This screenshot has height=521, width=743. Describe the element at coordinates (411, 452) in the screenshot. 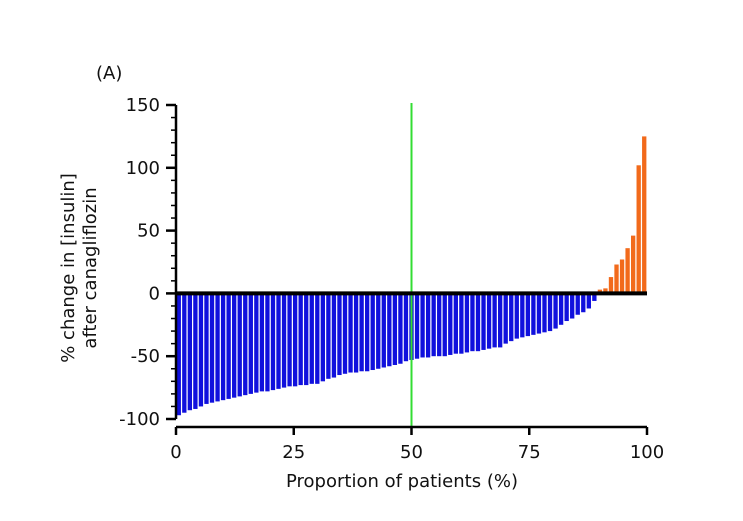

I see `x-tick-label: 50` at that location.